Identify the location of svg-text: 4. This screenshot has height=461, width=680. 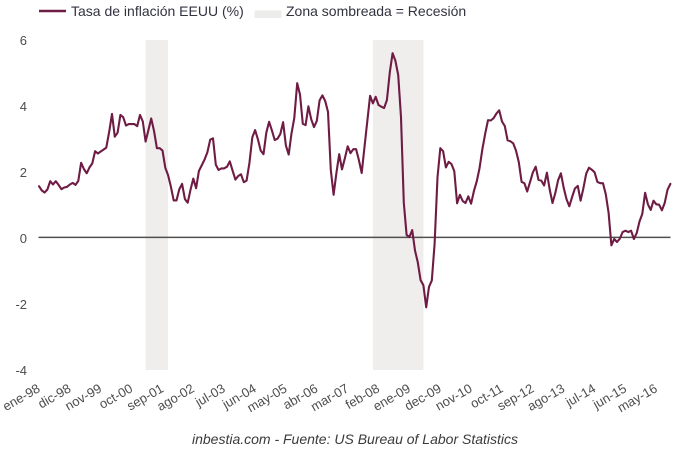
(23, 106).